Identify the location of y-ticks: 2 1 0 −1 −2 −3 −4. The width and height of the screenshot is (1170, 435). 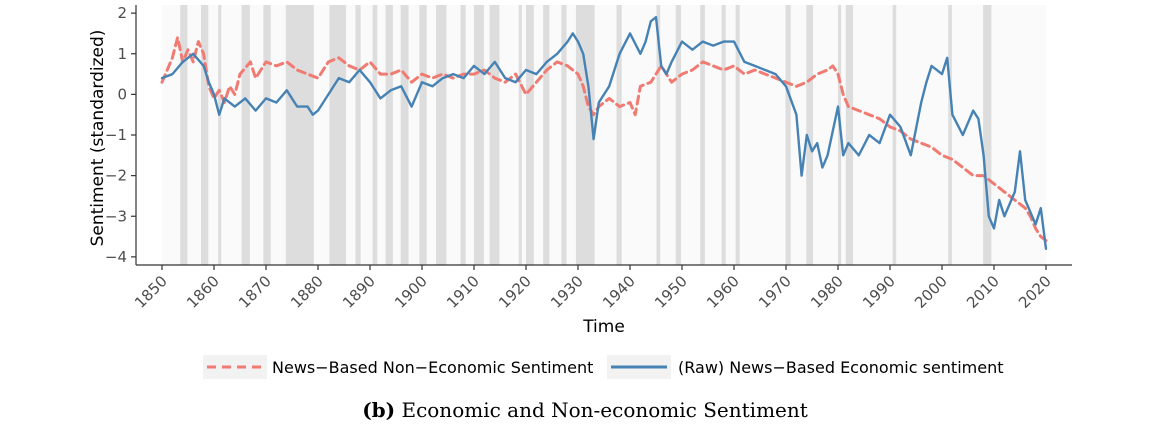
(120, 135).